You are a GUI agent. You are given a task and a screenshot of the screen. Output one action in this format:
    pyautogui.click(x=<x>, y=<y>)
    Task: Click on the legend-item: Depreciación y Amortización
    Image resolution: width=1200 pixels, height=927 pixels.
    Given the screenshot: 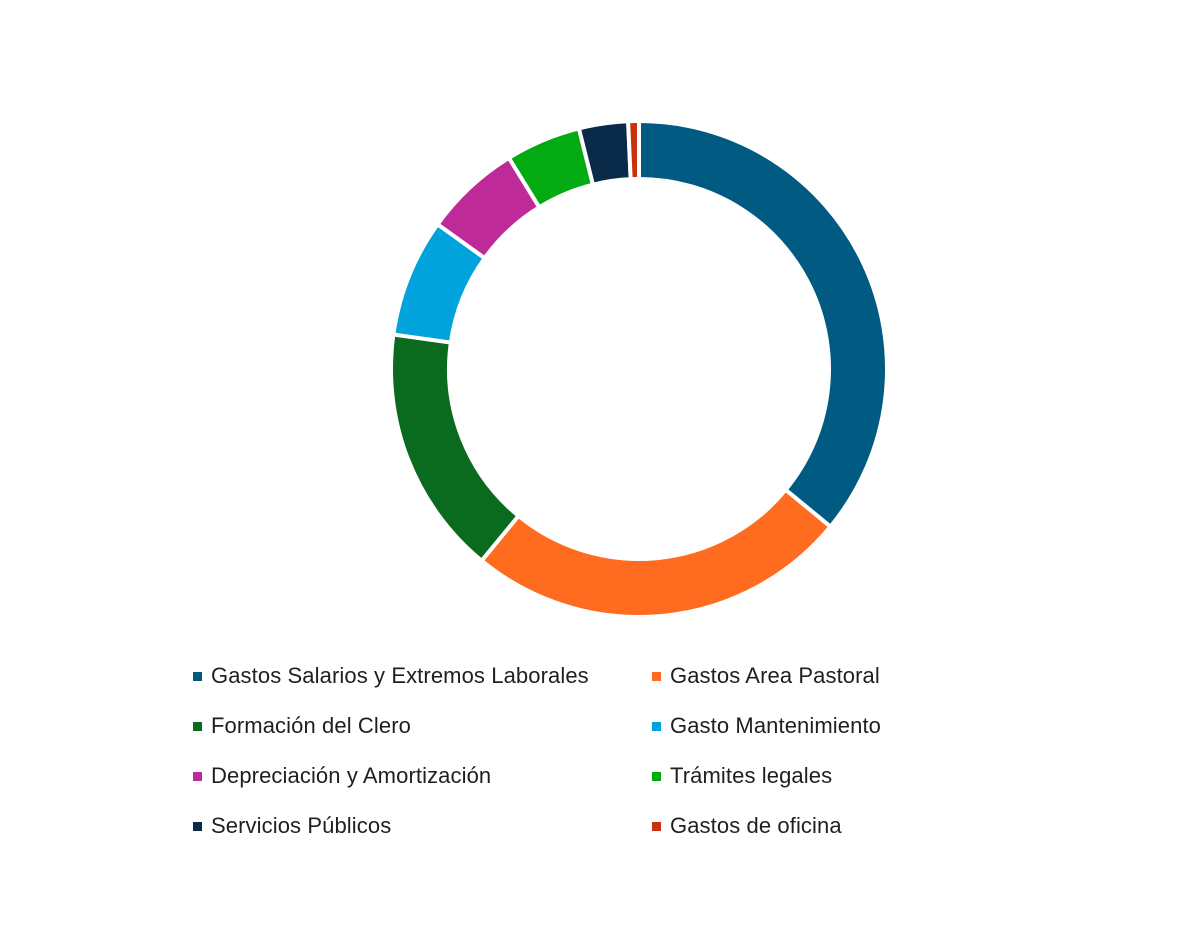 What is the action you would take?
    pyautogui.click(x=422, y=776)
    